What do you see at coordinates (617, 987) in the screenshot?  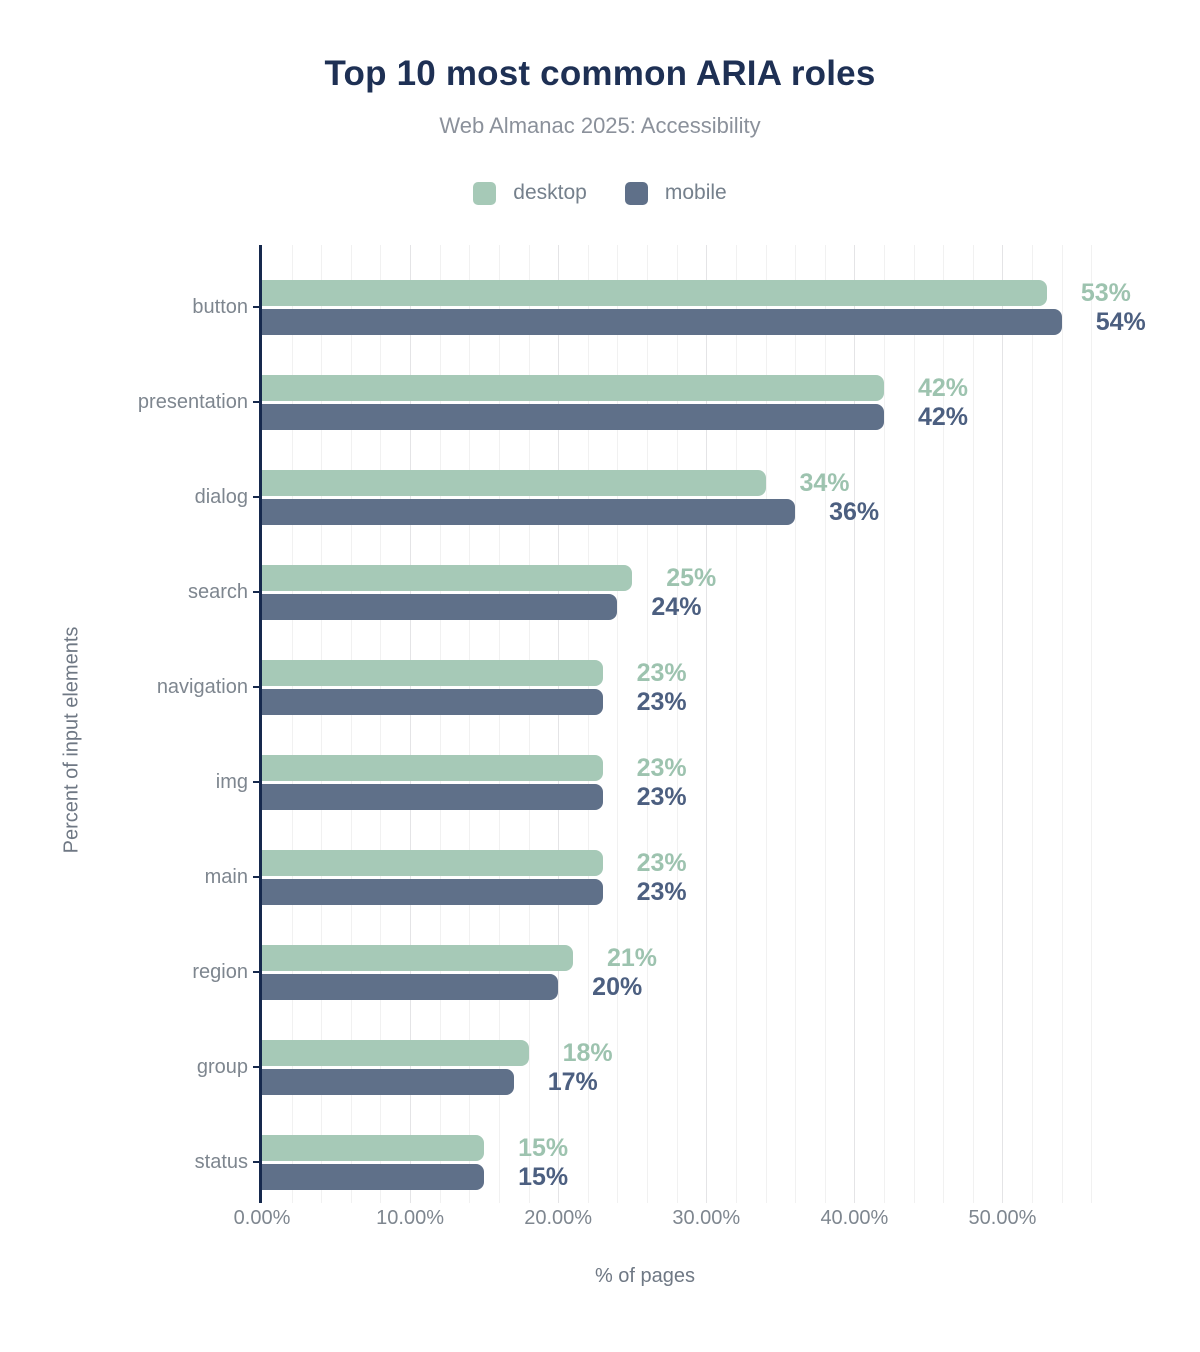 I see `value-label-mobile-region: 20%` at bounding box center [617, 987].